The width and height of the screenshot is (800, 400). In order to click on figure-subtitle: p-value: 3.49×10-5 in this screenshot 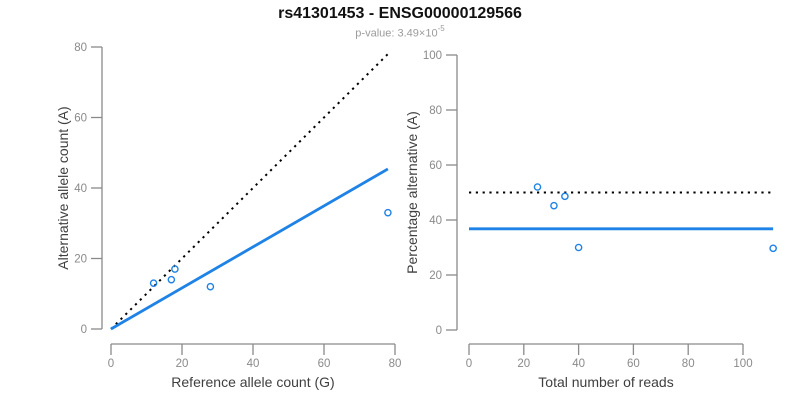, I will do `click(400, 32)`.